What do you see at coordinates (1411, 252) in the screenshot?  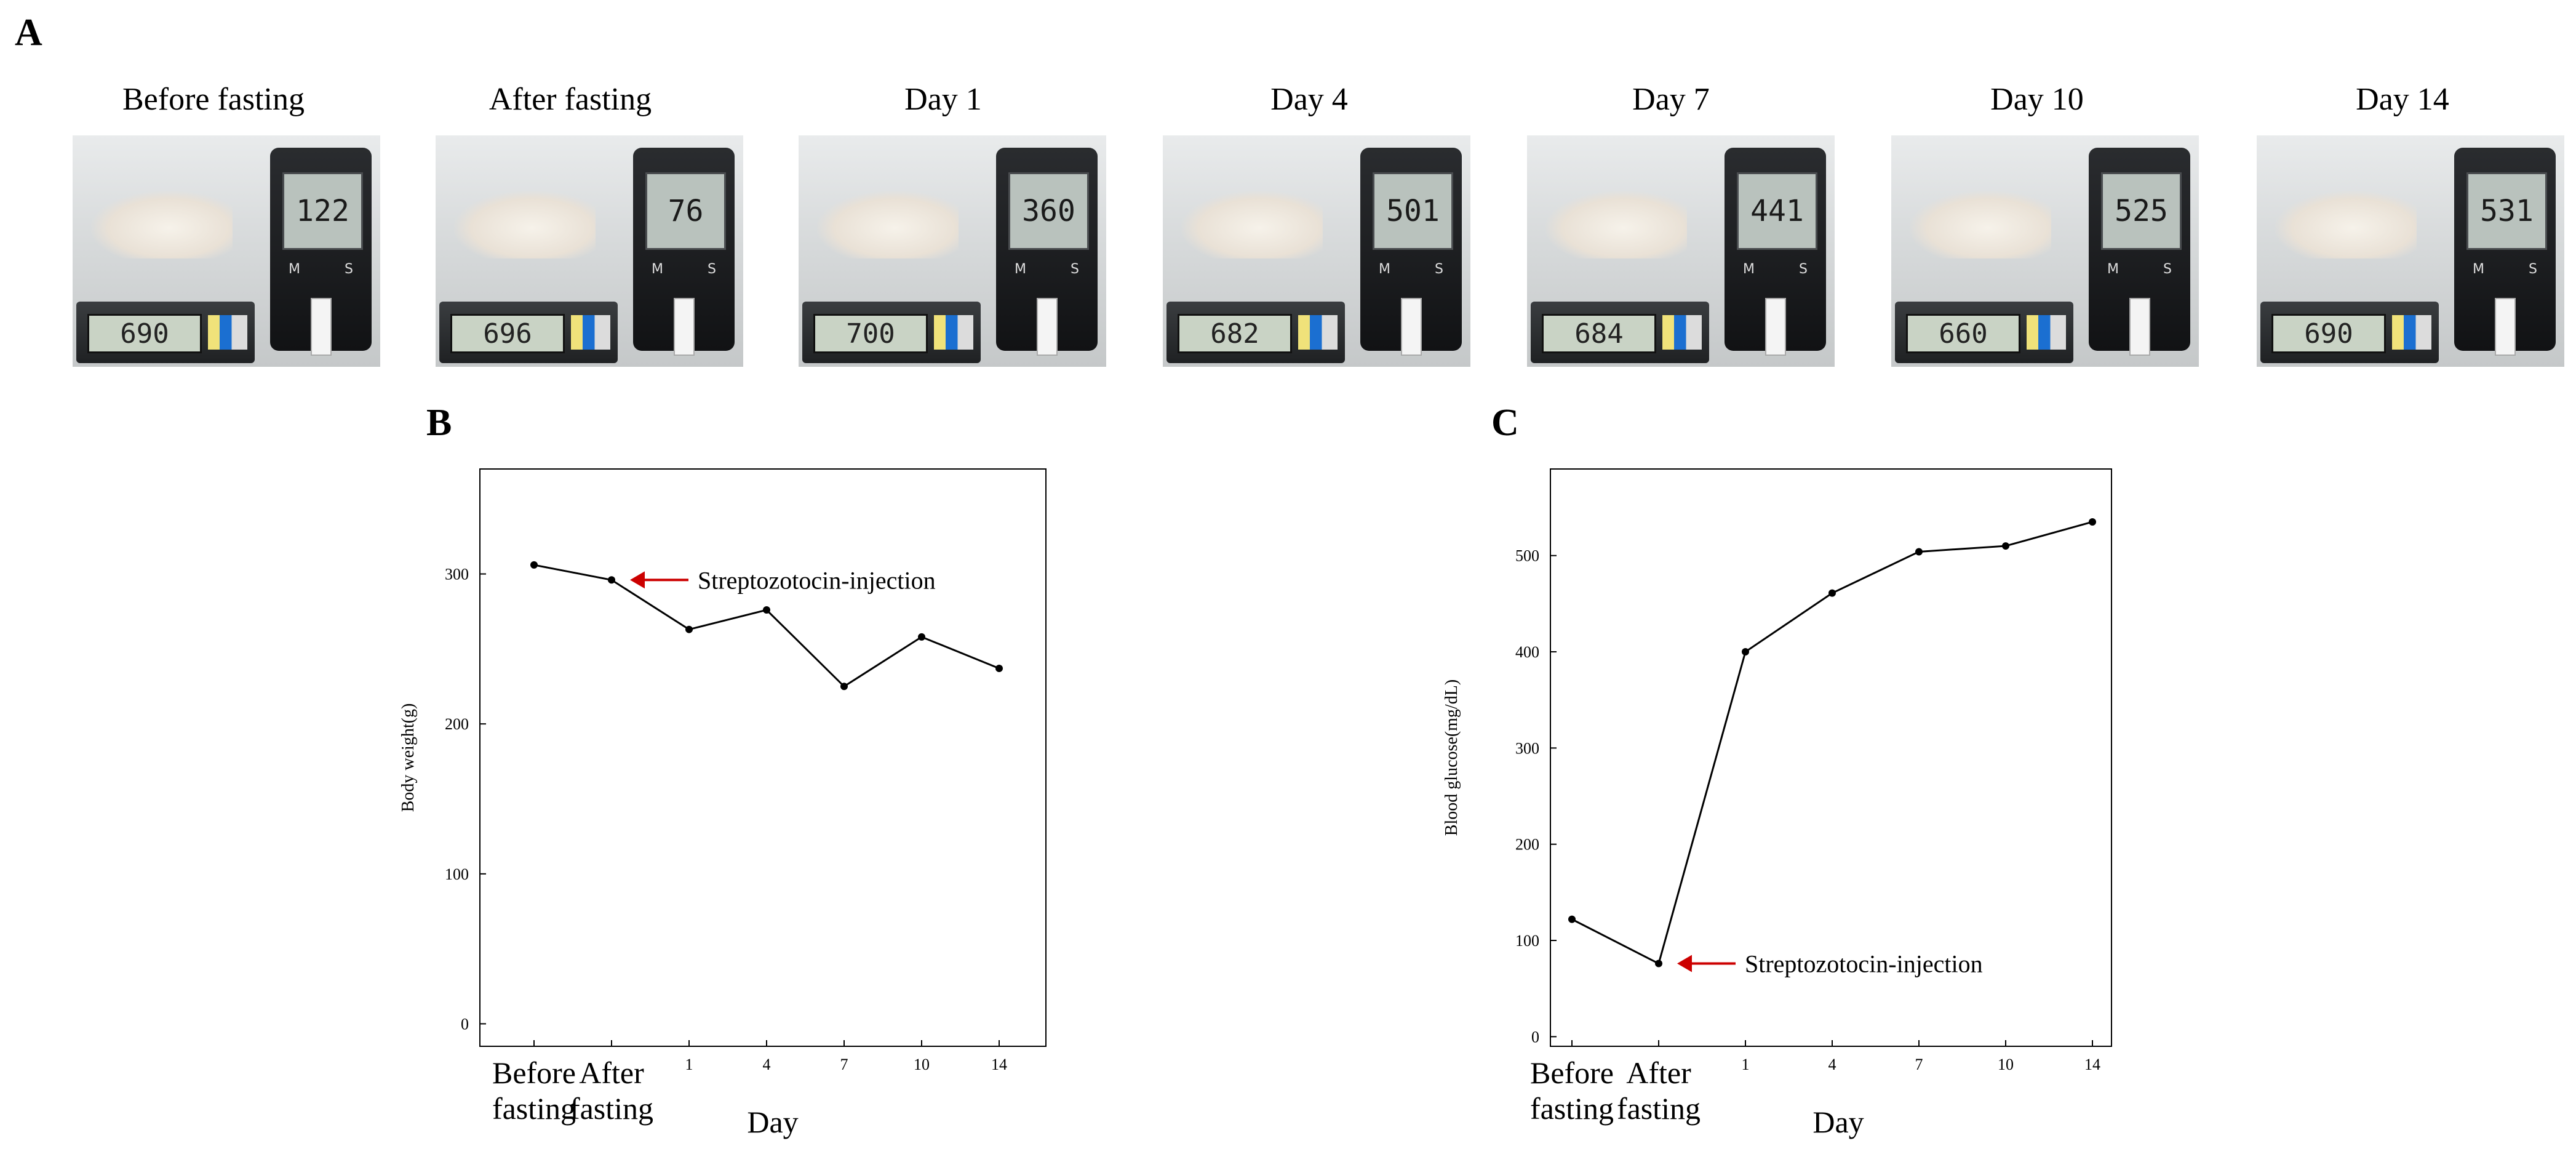 I see `glucometer-icon: 501 M S` at bounding box center [1411, 252].